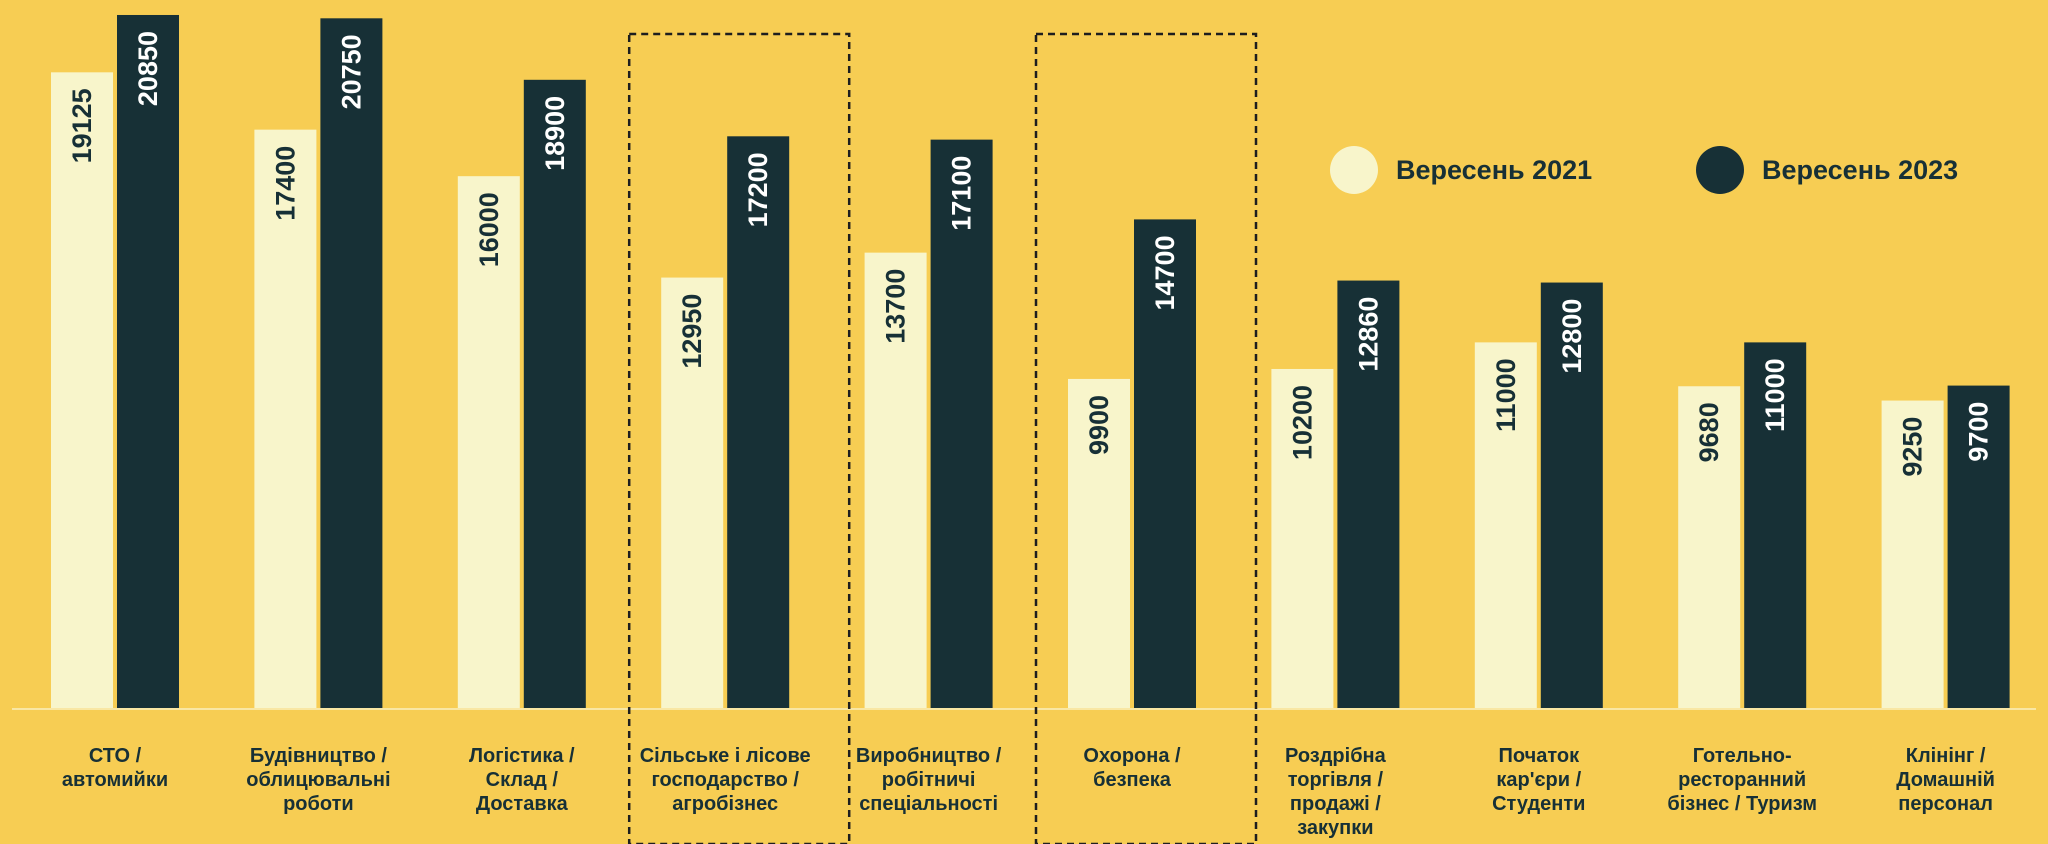 The width and height of the screenshot is (2048, 844). I want to click on category-label-2: Логістика / Склад / Доставка, so click(521, 780).